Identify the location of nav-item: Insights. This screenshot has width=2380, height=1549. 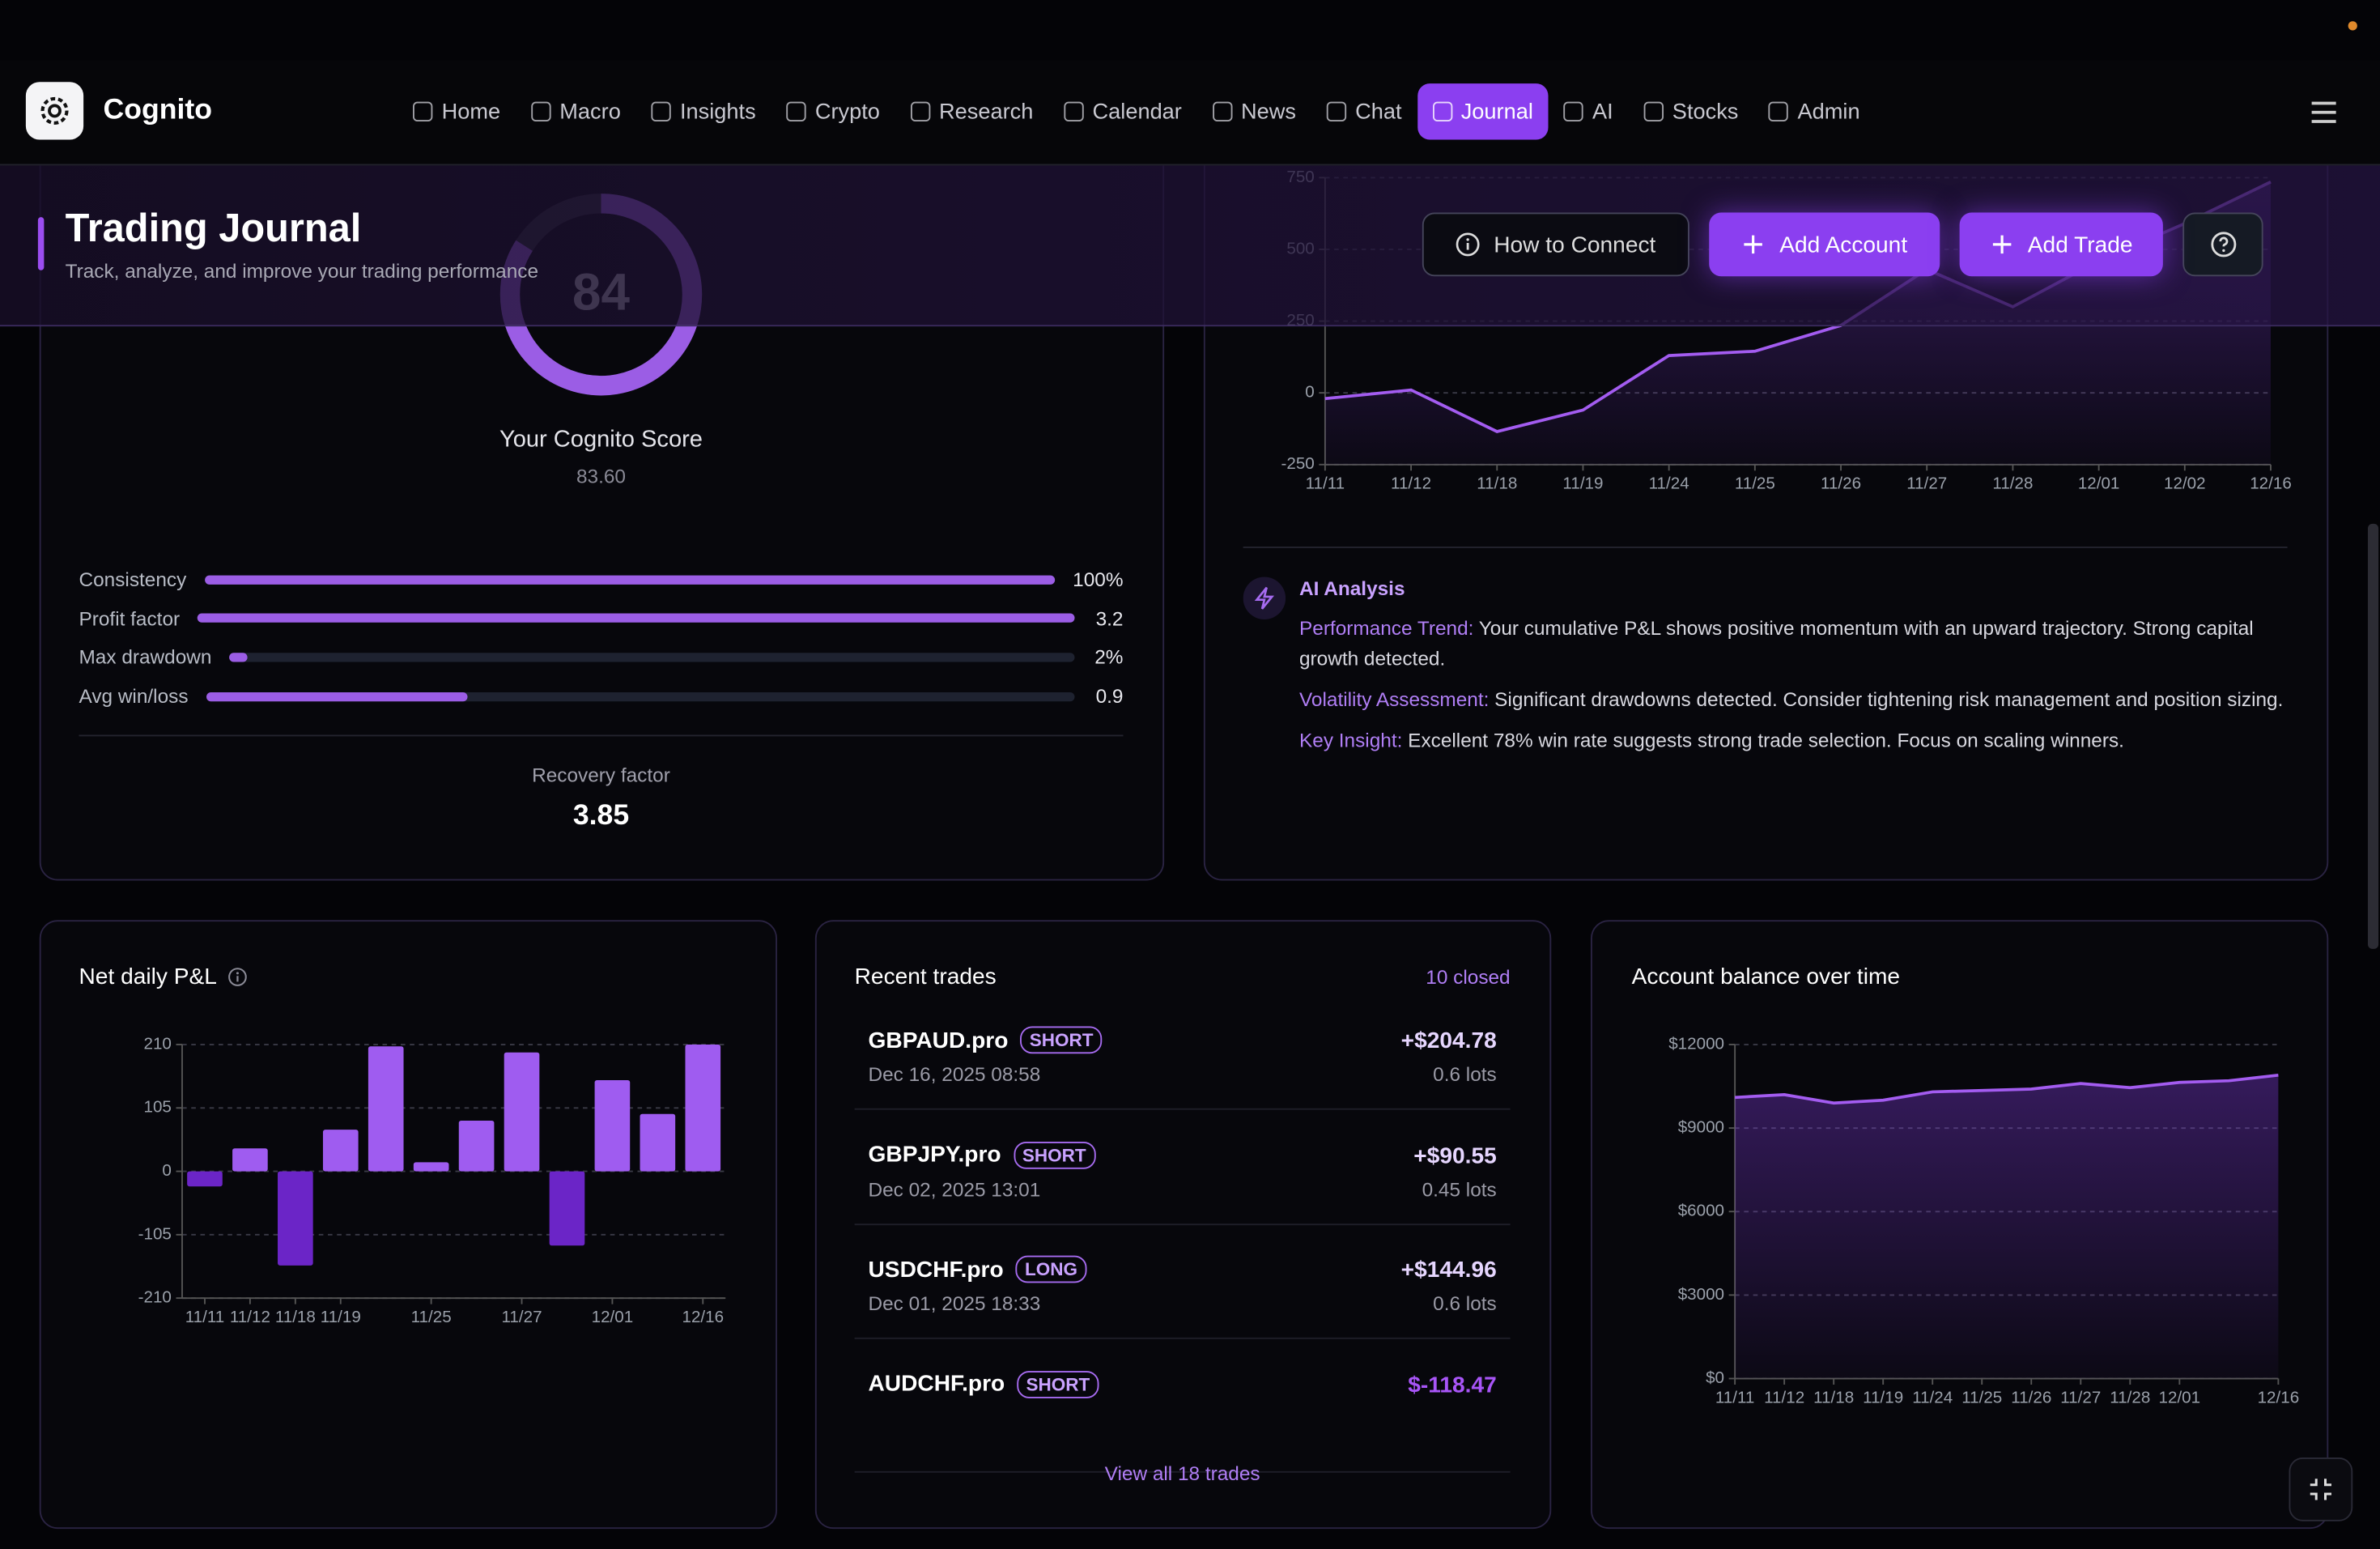
(704, 111).